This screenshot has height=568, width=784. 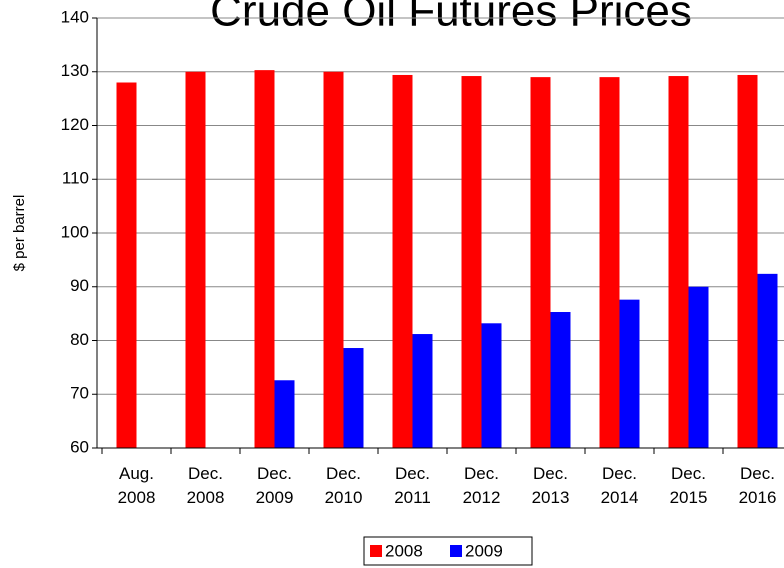 What do you see at coordinates (75, 178) in the screenshot?
I see `y-tick-label: 110` at bounding box center [75, 178].